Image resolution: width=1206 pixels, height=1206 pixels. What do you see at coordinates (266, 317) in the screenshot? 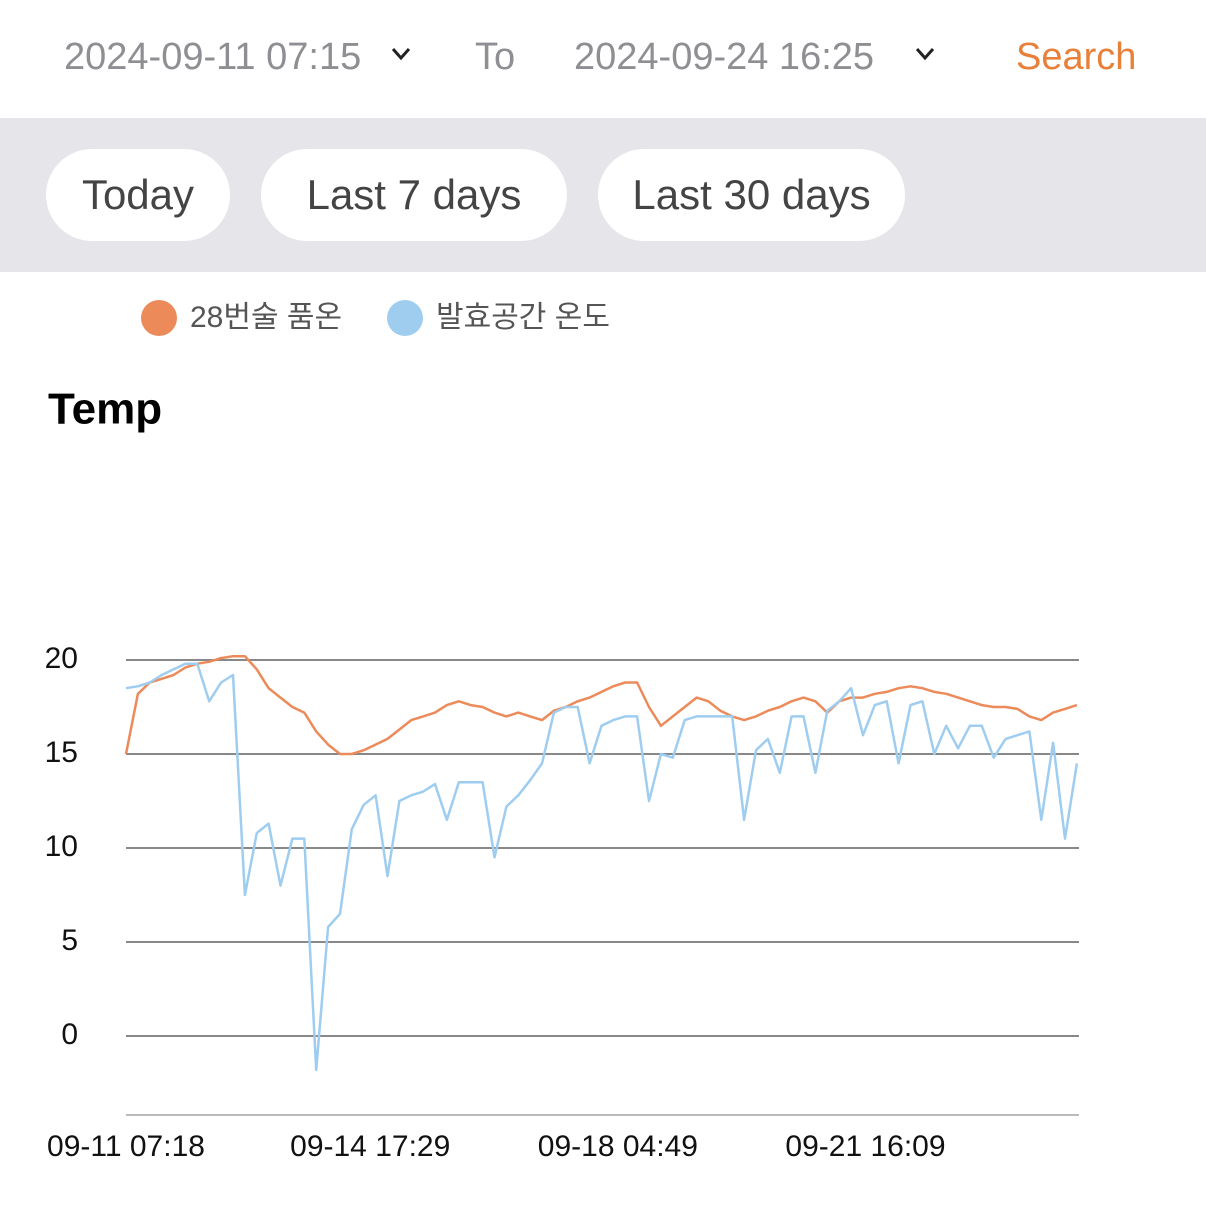
I see `legend-label: 28번술 품온` at bounding box center [266, 317].